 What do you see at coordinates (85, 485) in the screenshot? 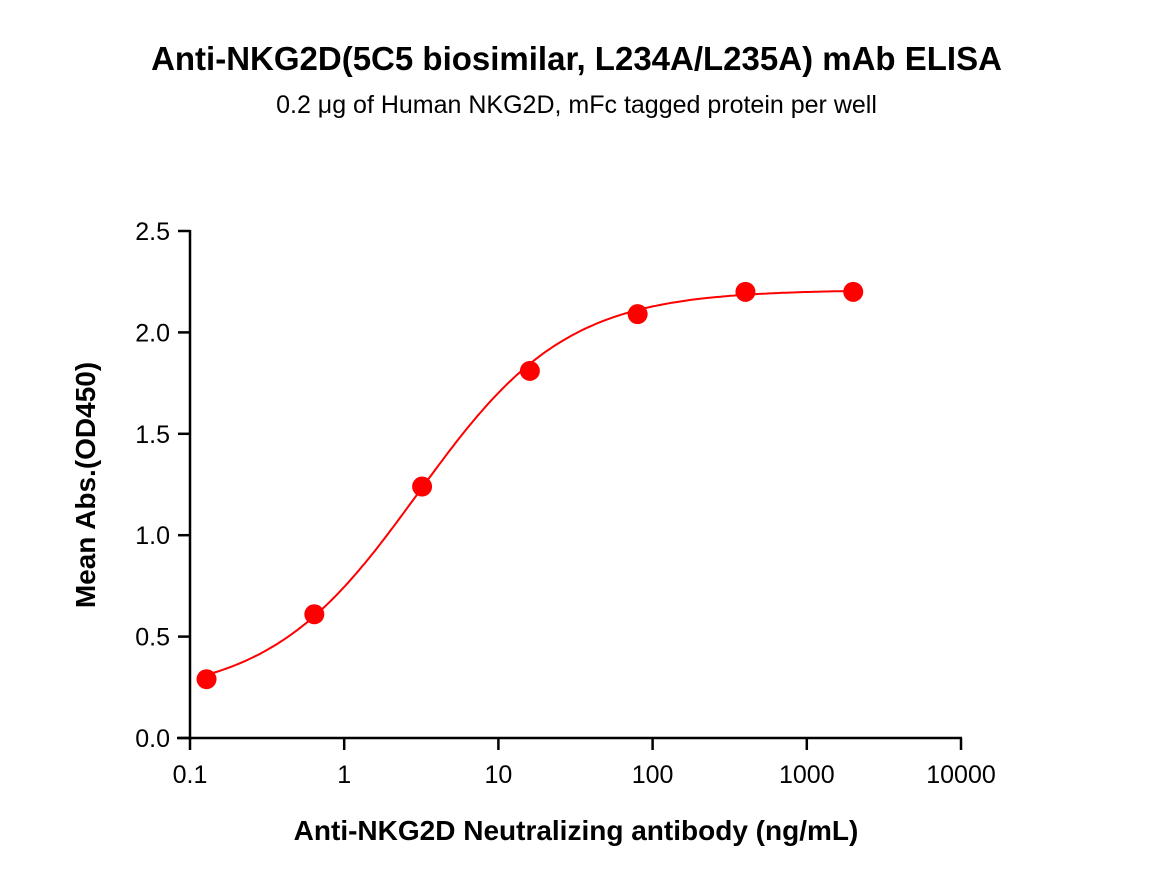
I see `y-axis-label: Mean Abs.(OD450)` at bounding box center [85, 485].